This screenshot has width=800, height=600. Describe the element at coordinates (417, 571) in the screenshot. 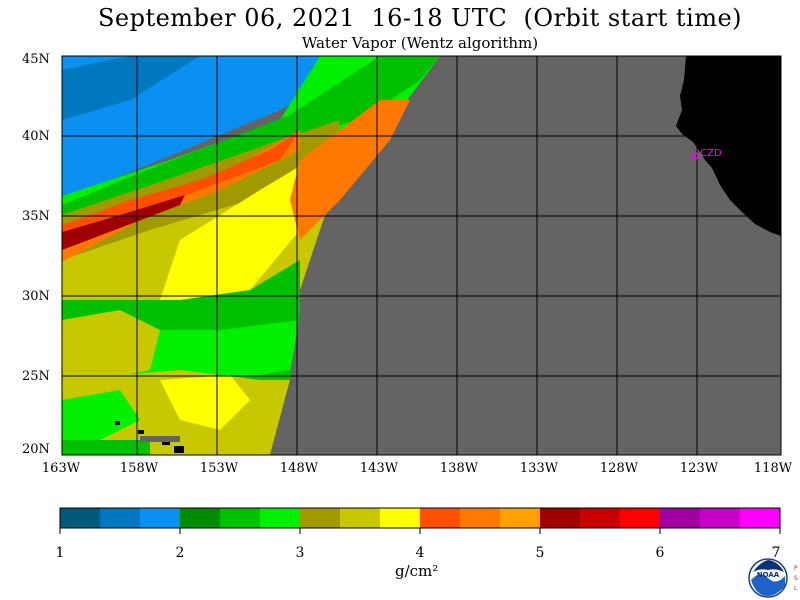

I see `colorbar-unit: g/cm²` at that location.